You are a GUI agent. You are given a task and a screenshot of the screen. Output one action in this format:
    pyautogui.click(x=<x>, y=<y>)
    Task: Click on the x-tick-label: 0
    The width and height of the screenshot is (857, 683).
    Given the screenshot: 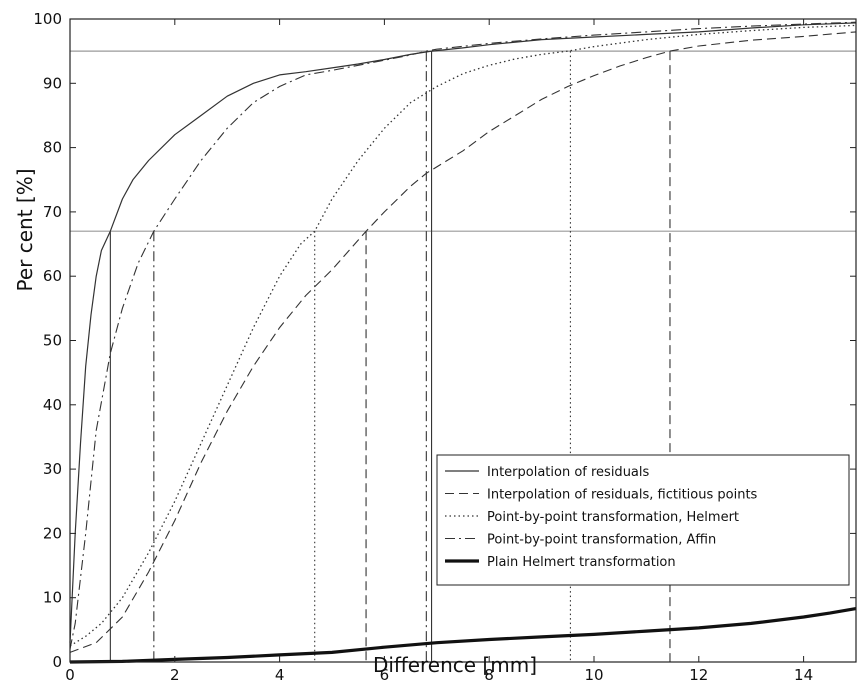 What is the action you would take?
    pyautogui.click(x=70, y=674)
    